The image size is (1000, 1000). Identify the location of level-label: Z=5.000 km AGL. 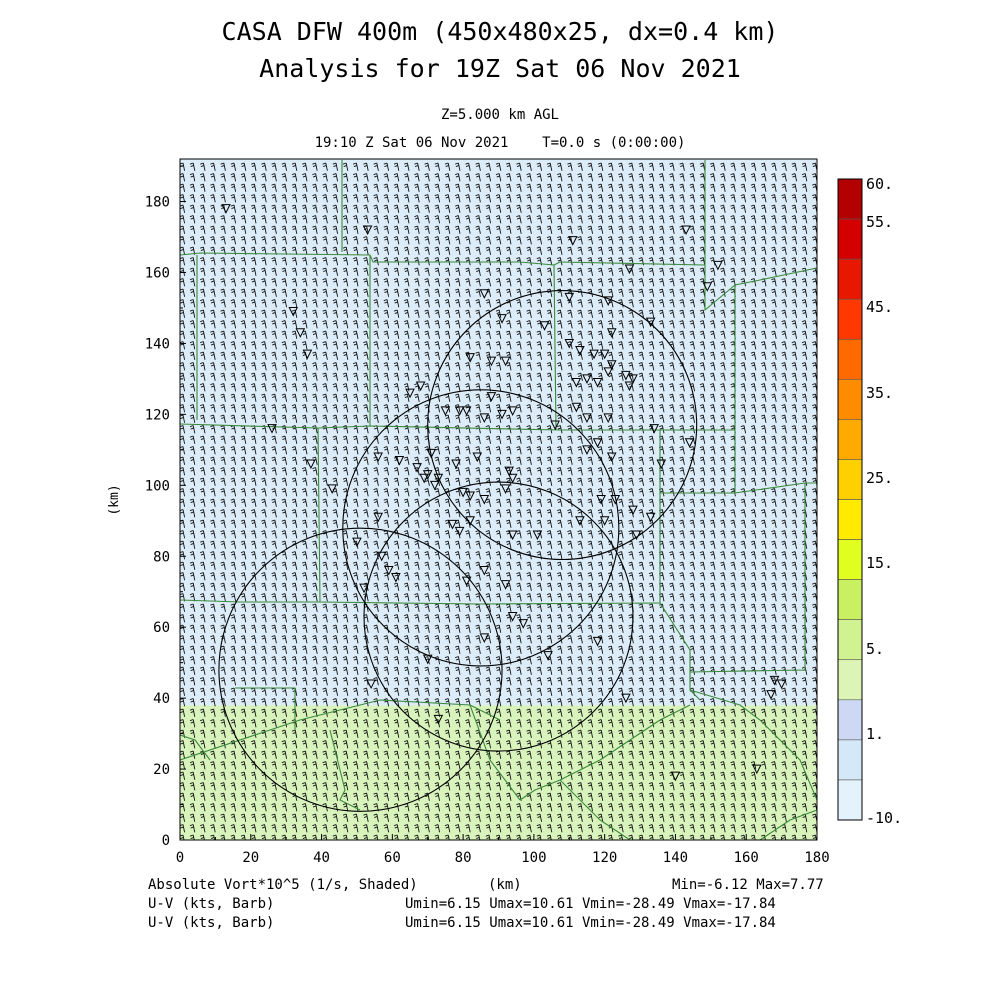
(499, 115).